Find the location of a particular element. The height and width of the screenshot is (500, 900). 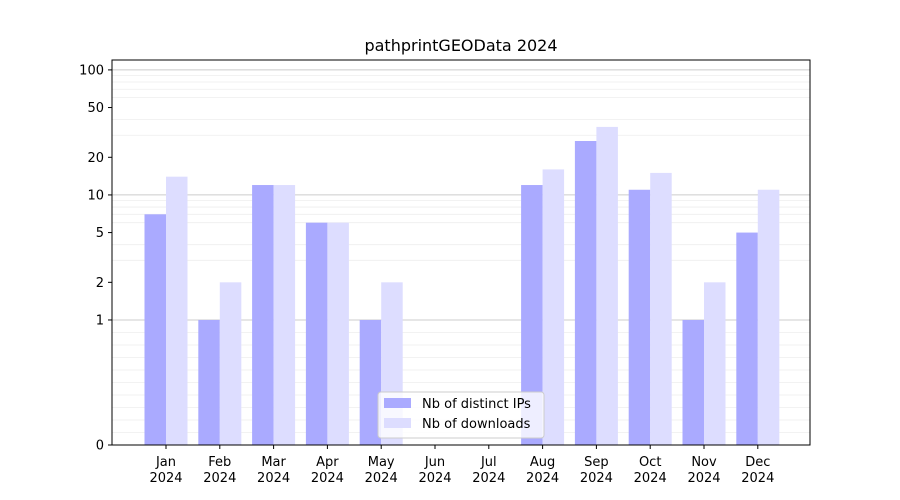

x-tick-label-month: Jan is located at coordinates (165, 462).